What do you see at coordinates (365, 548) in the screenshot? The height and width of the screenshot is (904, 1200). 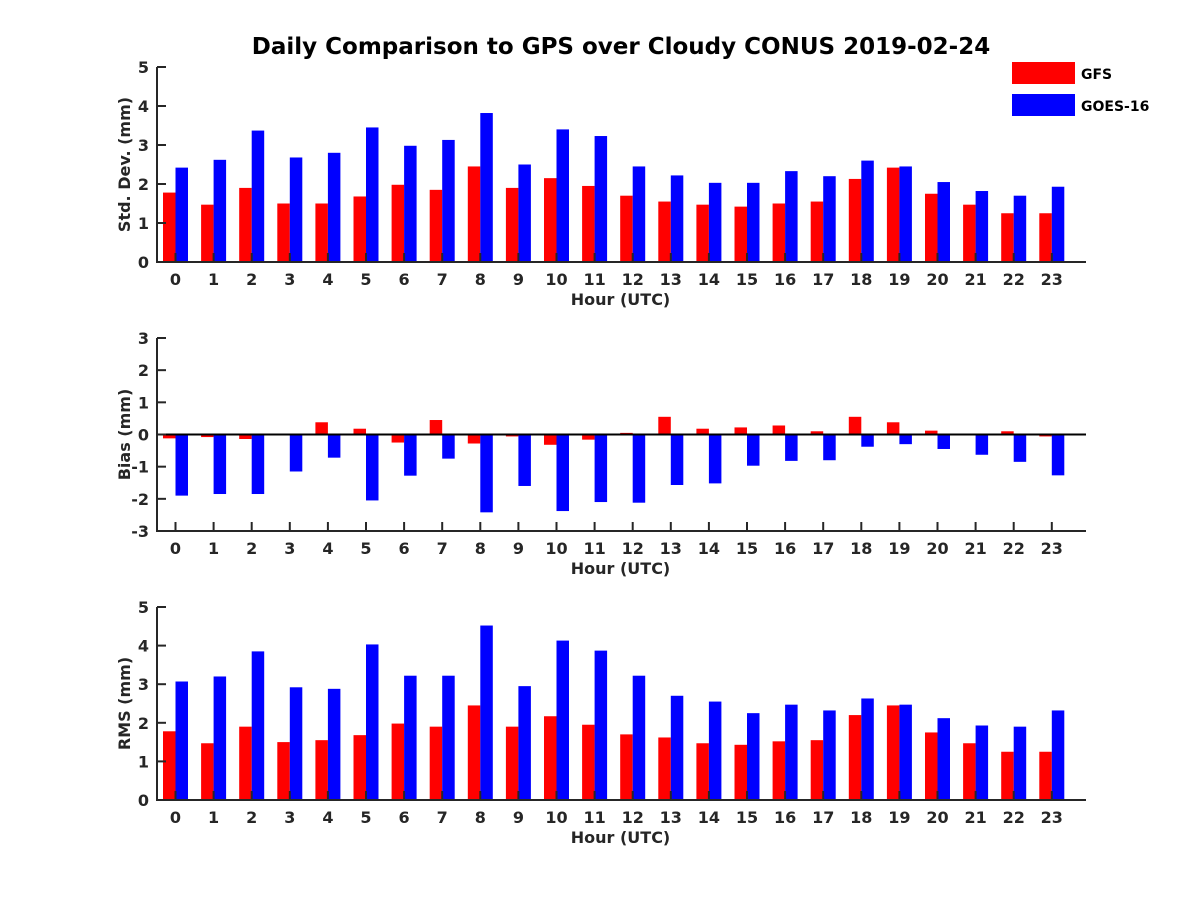 I see `x-tick-label: 5` at bounding box center [365, 548].